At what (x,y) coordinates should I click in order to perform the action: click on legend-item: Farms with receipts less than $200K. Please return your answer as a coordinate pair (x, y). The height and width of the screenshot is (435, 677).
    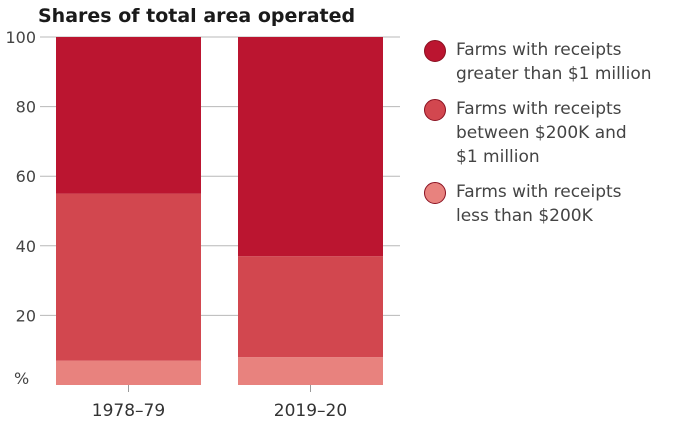
    Looking at the image, I should click on (549, 204).